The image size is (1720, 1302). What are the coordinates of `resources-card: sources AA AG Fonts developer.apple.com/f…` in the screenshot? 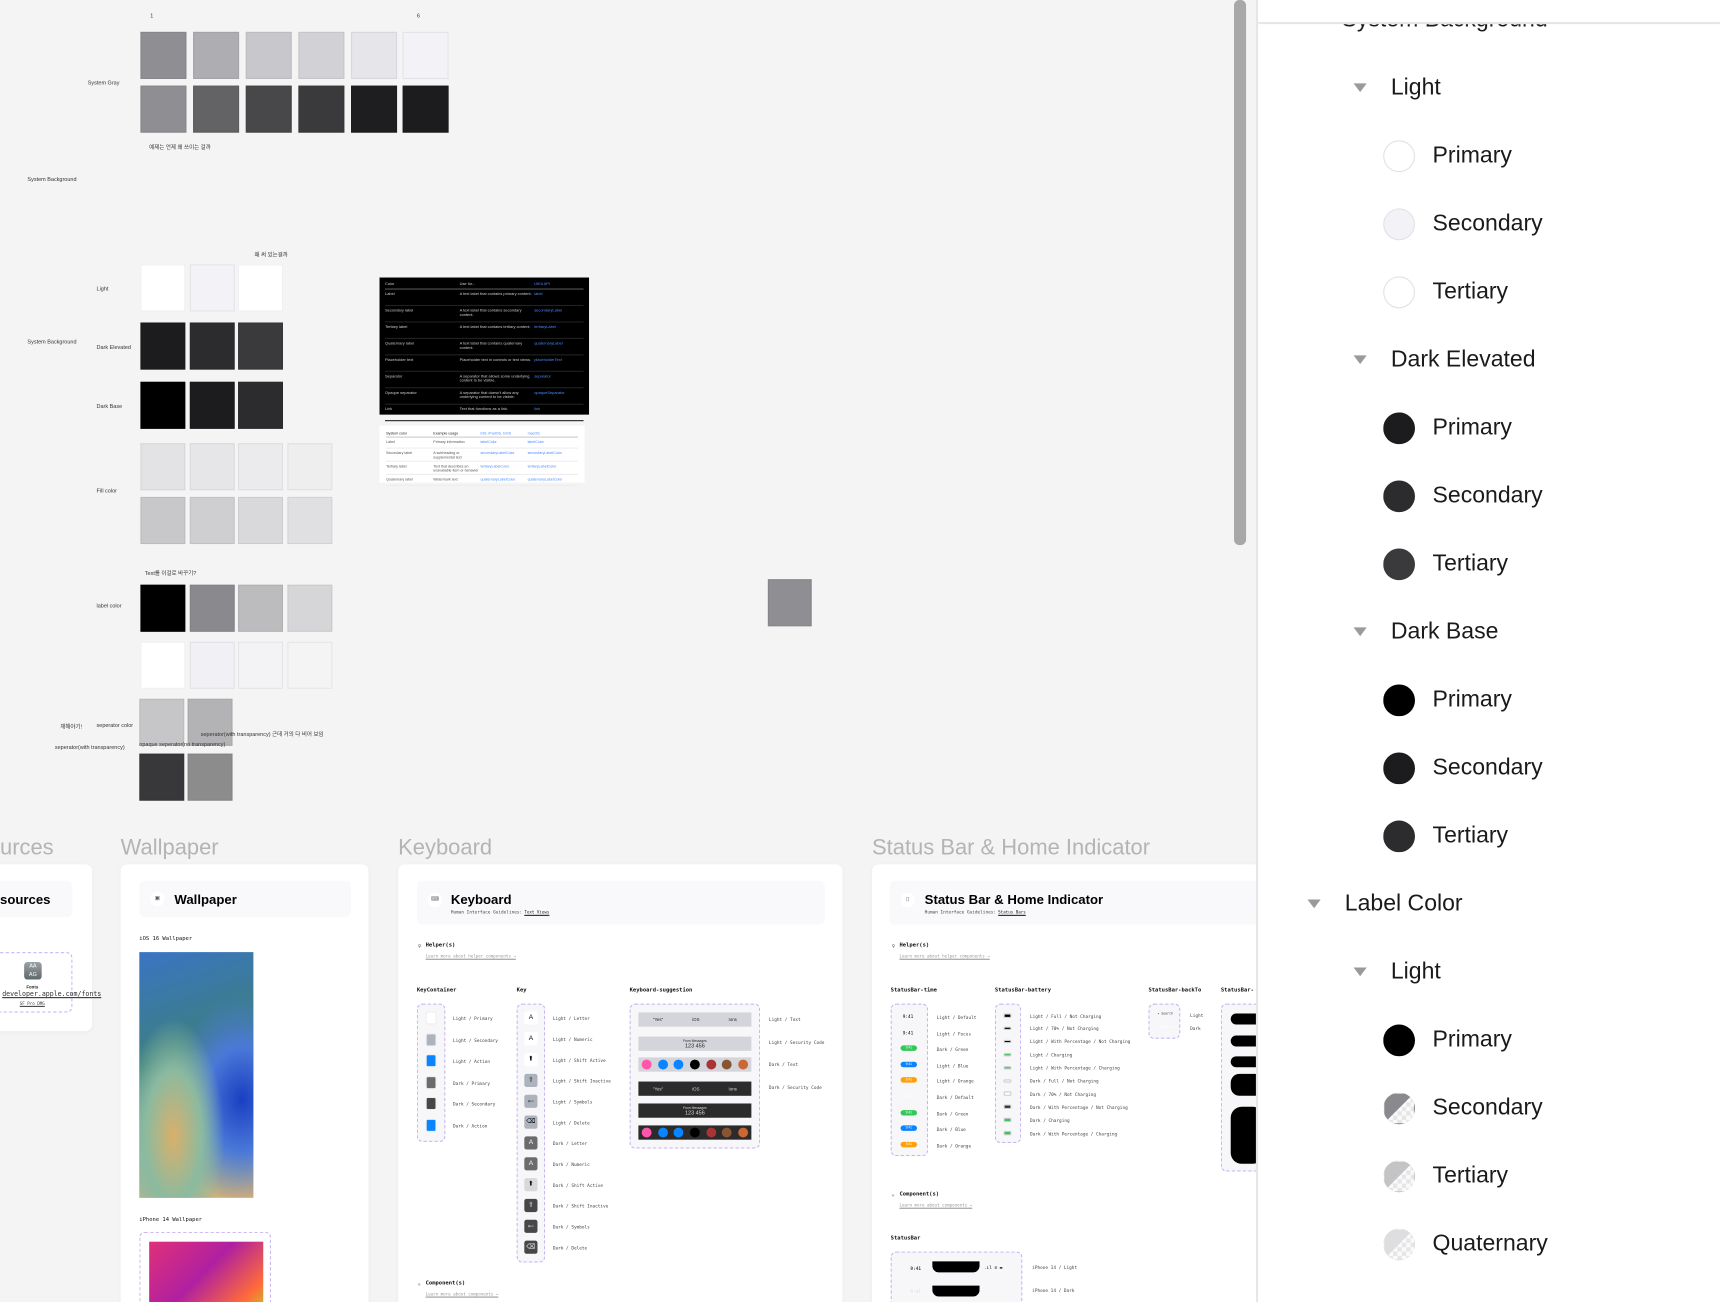 It's located at (50, 948).